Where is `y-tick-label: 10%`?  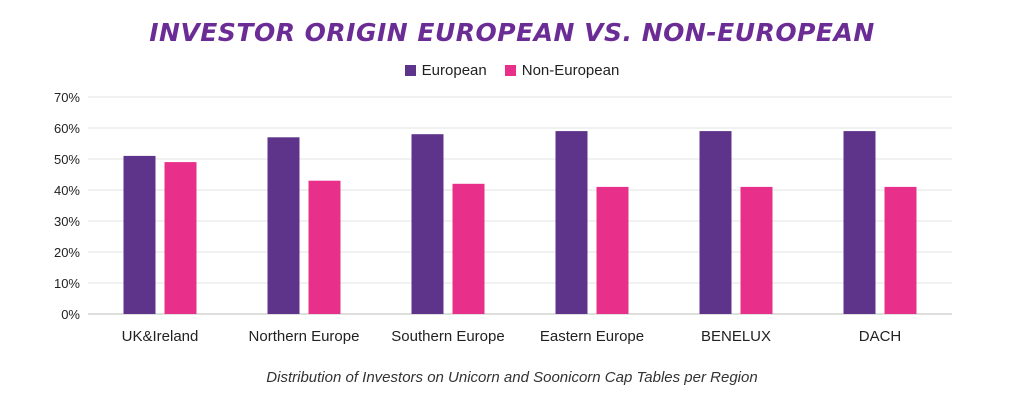
y-tick-label: 10% is located at coordinates (67, 283).